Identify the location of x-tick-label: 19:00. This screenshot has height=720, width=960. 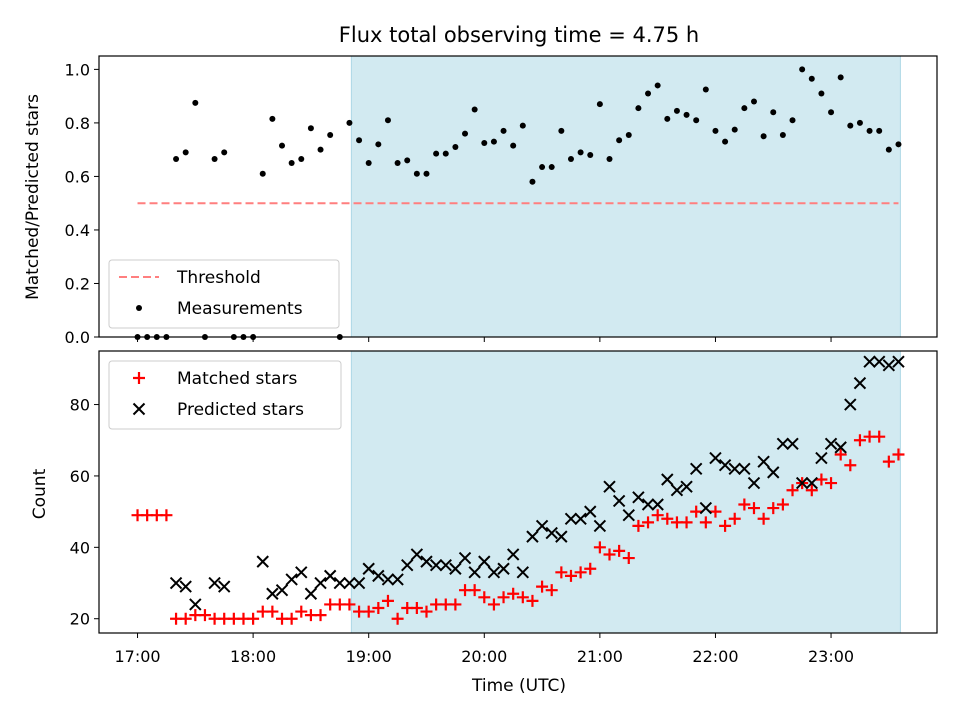
(369, 656).